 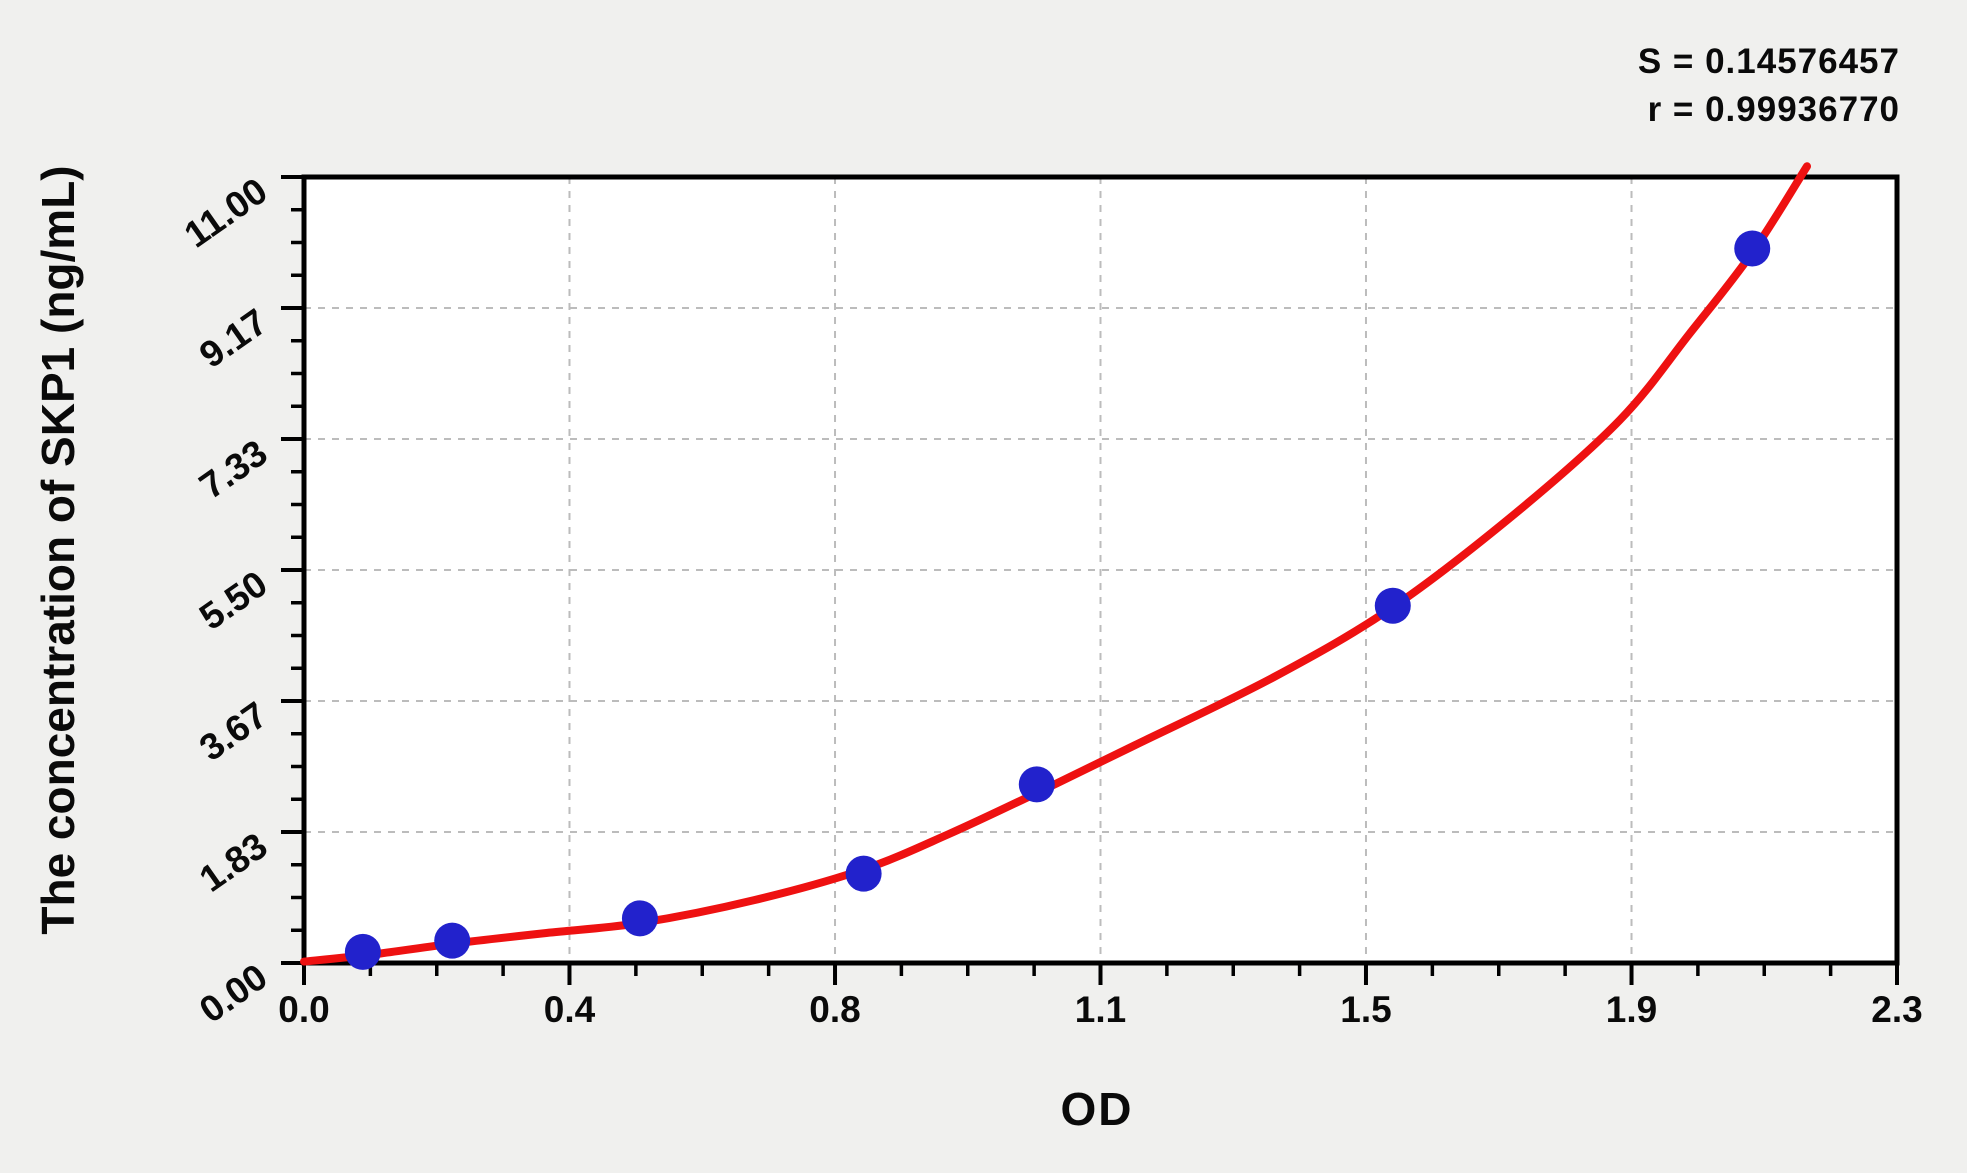 What do you see at coordinates (233, 862) in the screenshot?
I see `y-tick-label: 1.83` at bounding box center [233, 862].